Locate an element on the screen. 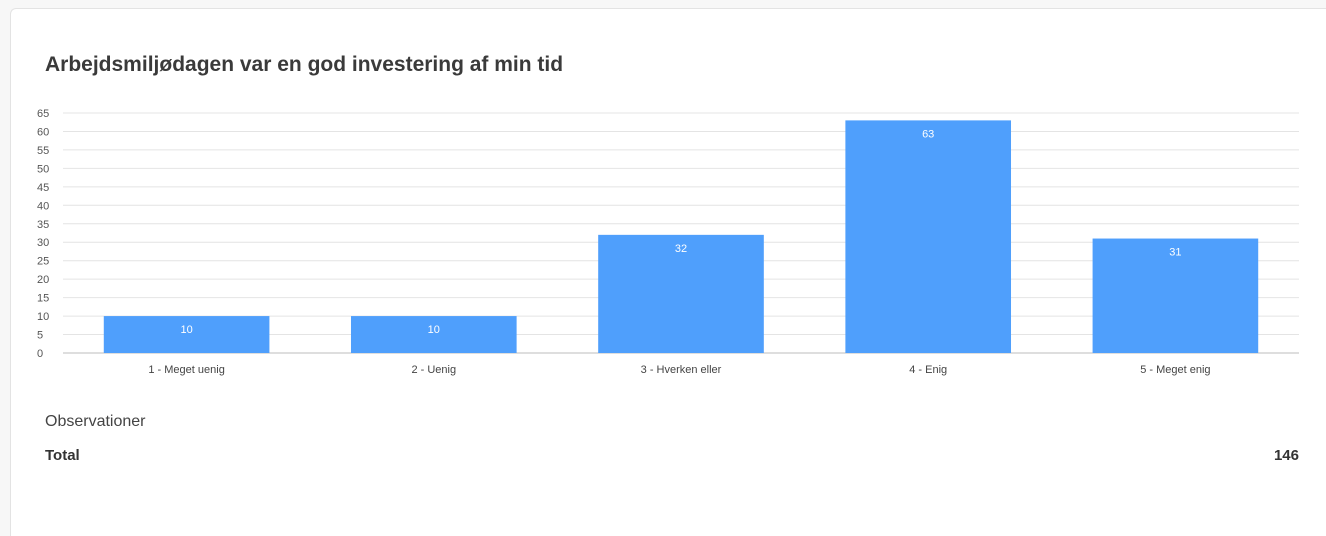 The width and height of the screenshot is (1326, 536). x-category-label: 3 - Hverken eller is located at coordinates (681, 370).